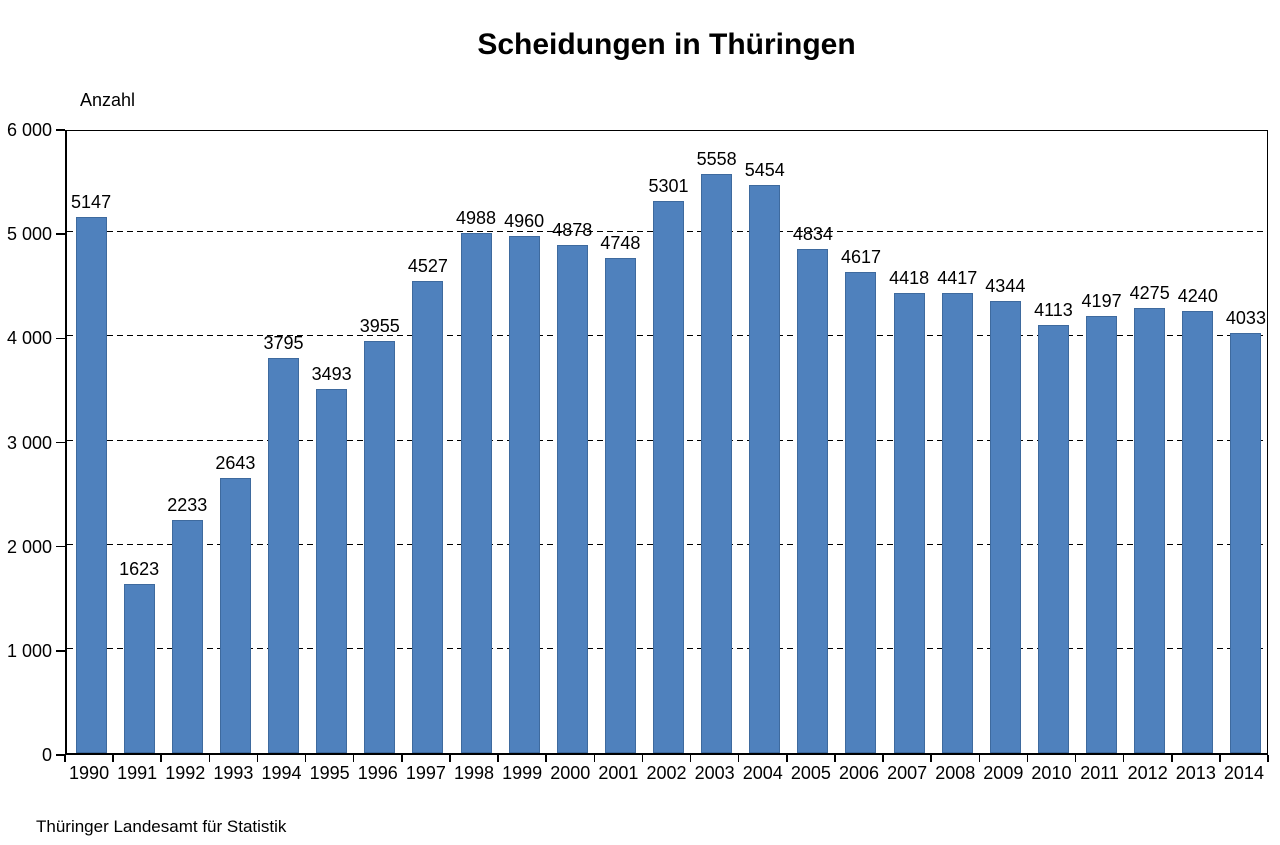 The width and height of the screenshot is (1280, 845). Describe the element at coordinates (331, 374) in the screenshot. I see `bar-value-label: 3493` at that location.